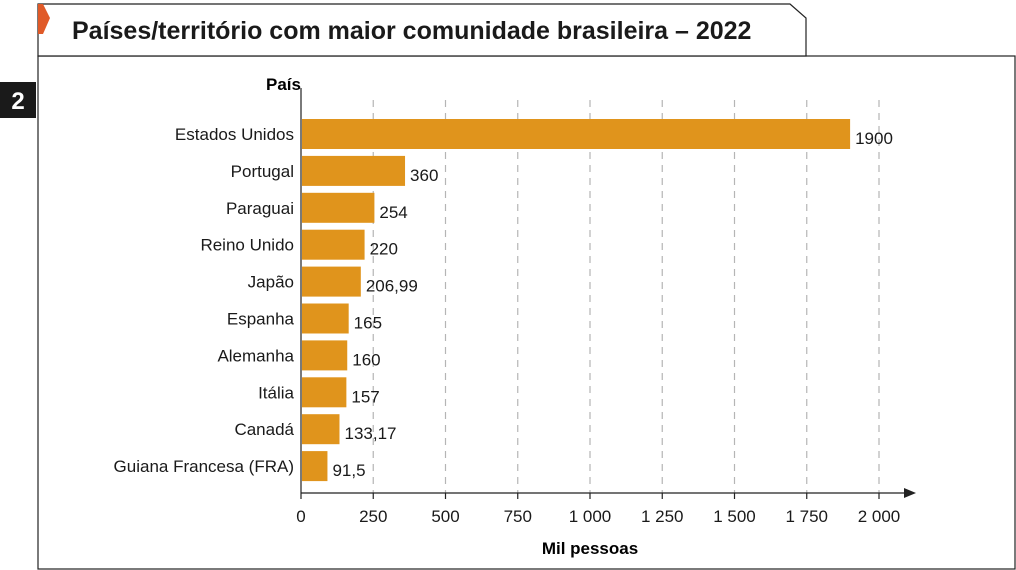 The height and width of the screenshot is (570, 1016). Describe the element at coordinates (445, 516) in the screenshot. I see `x-tick-label: 500` at that location.